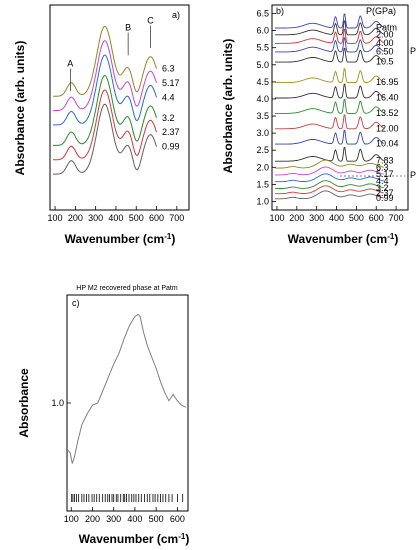  I want to click on panel-a-x-tick-label: 100, so click(55, 218).